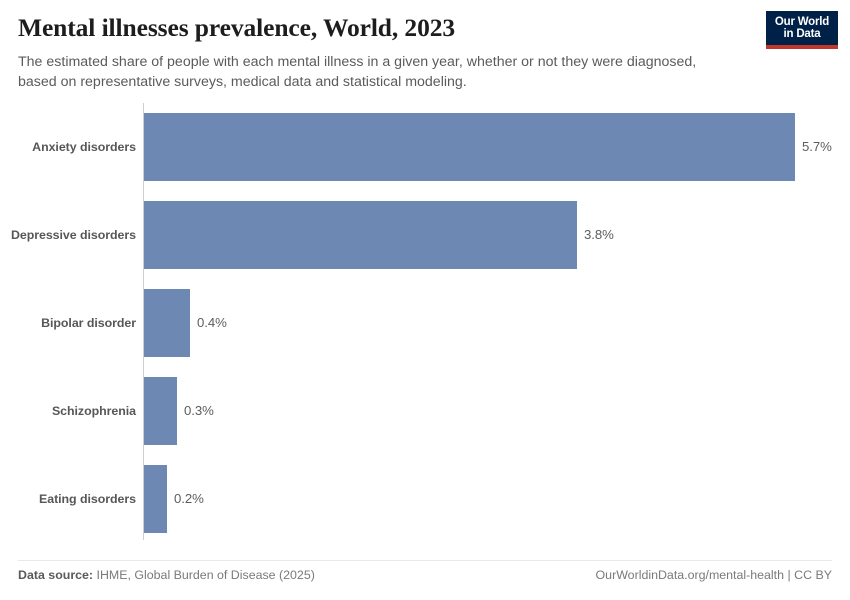 Image resolution: width=850 pixels, height=600 pixels. What do you see at coordinates (205, 575) in the screenshot?
I see `data-source-text: IHME, Global Burden of Disease (2025)` at bounding box center [205, 575].